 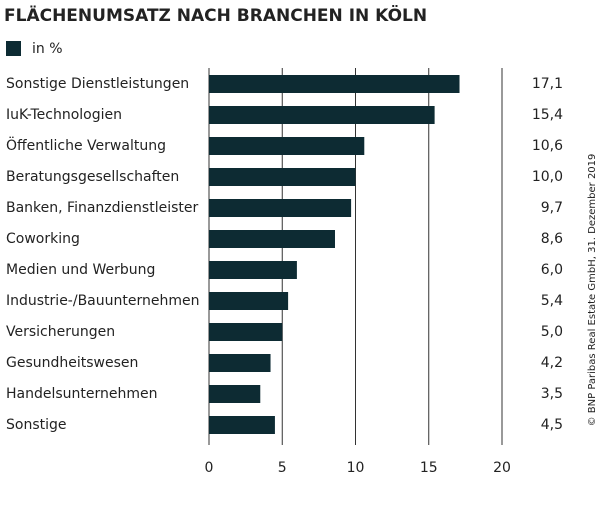 What do you see at coordinates (547, 146) in the screenshot?
I see `value-label: 10,6` at bounding box center [547, 146].